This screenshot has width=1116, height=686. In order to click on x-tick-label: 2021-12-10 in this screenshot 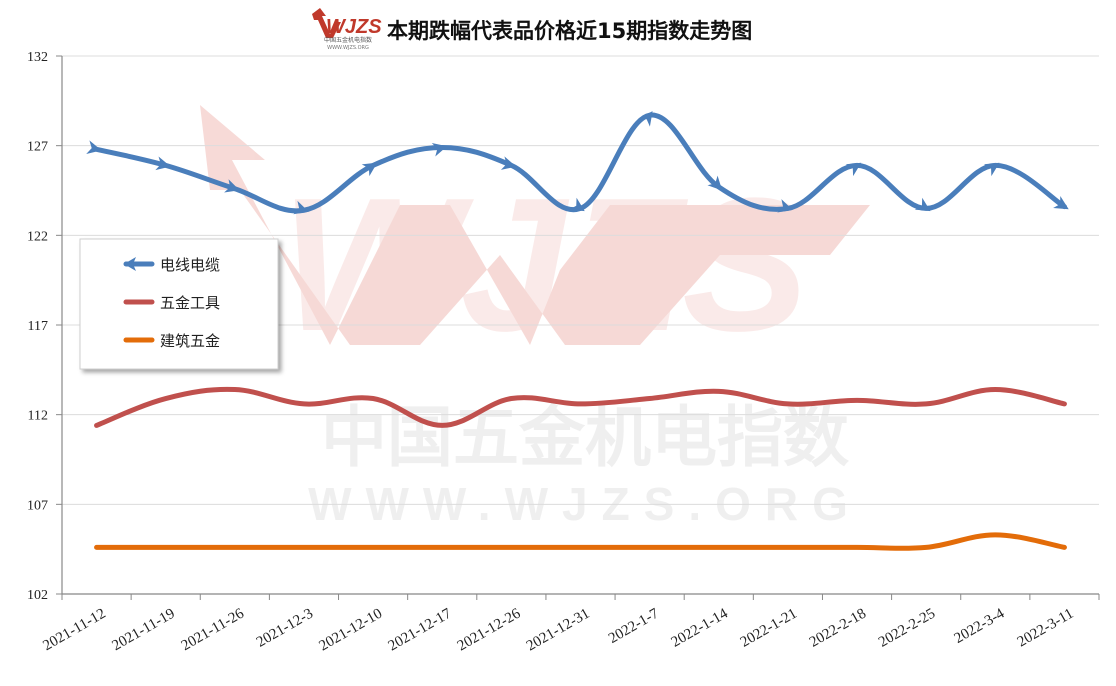, I will do `click(350, 630)`.